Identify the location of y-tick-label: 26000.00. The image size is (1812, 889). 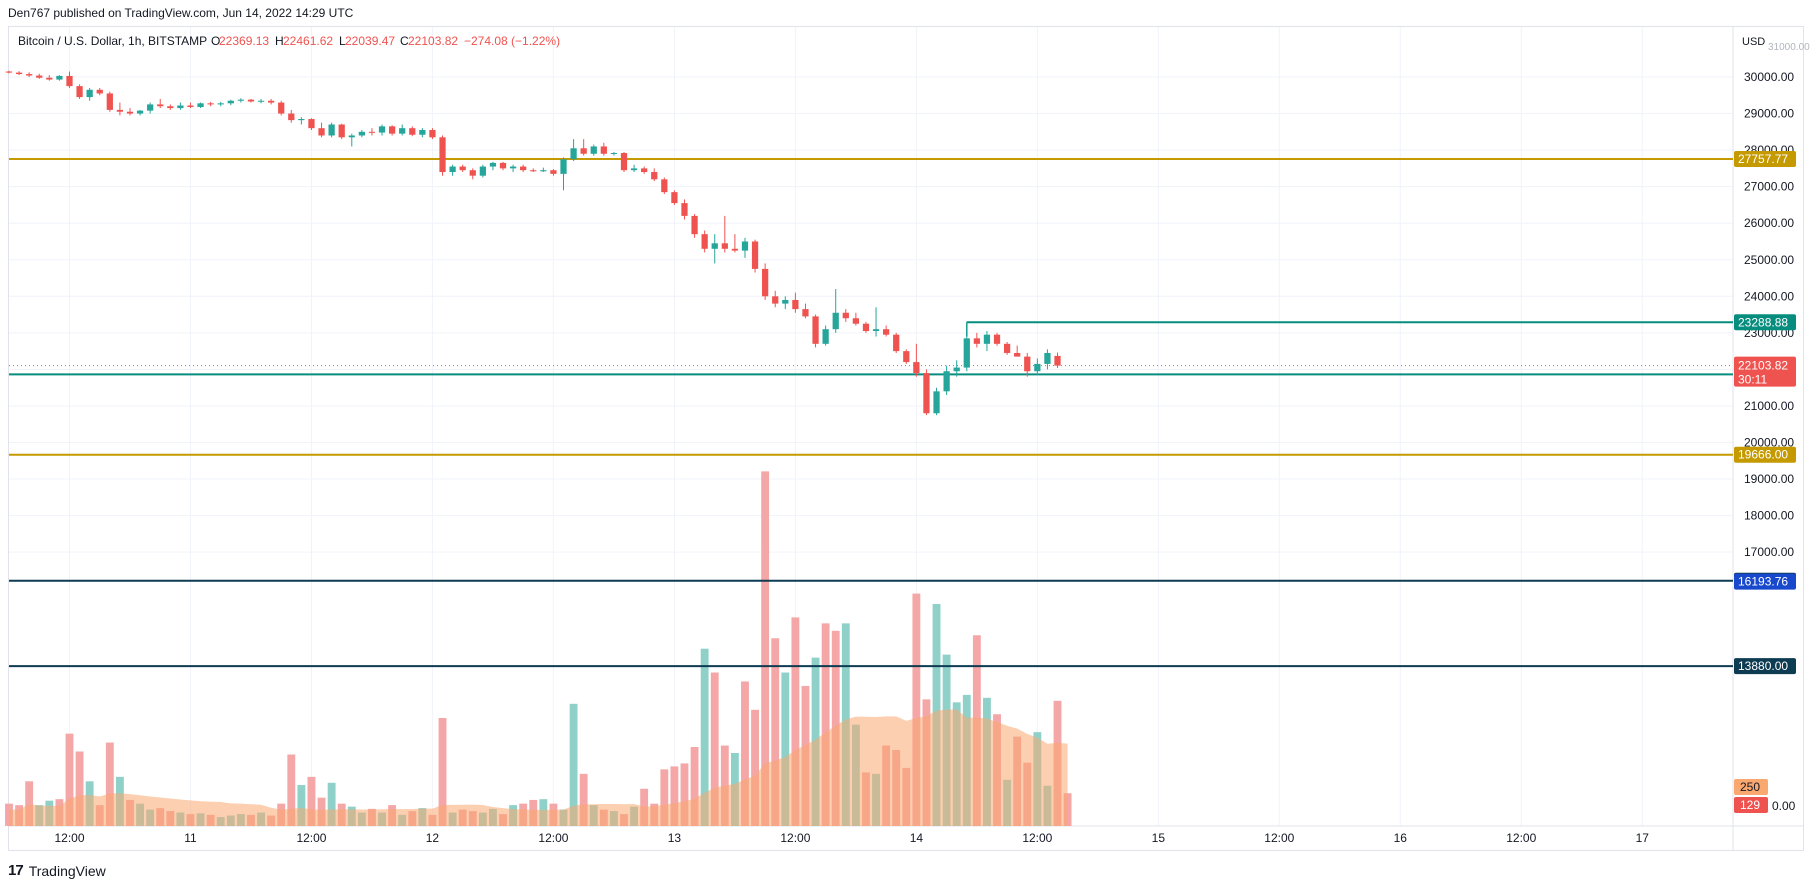
(1769, 223).